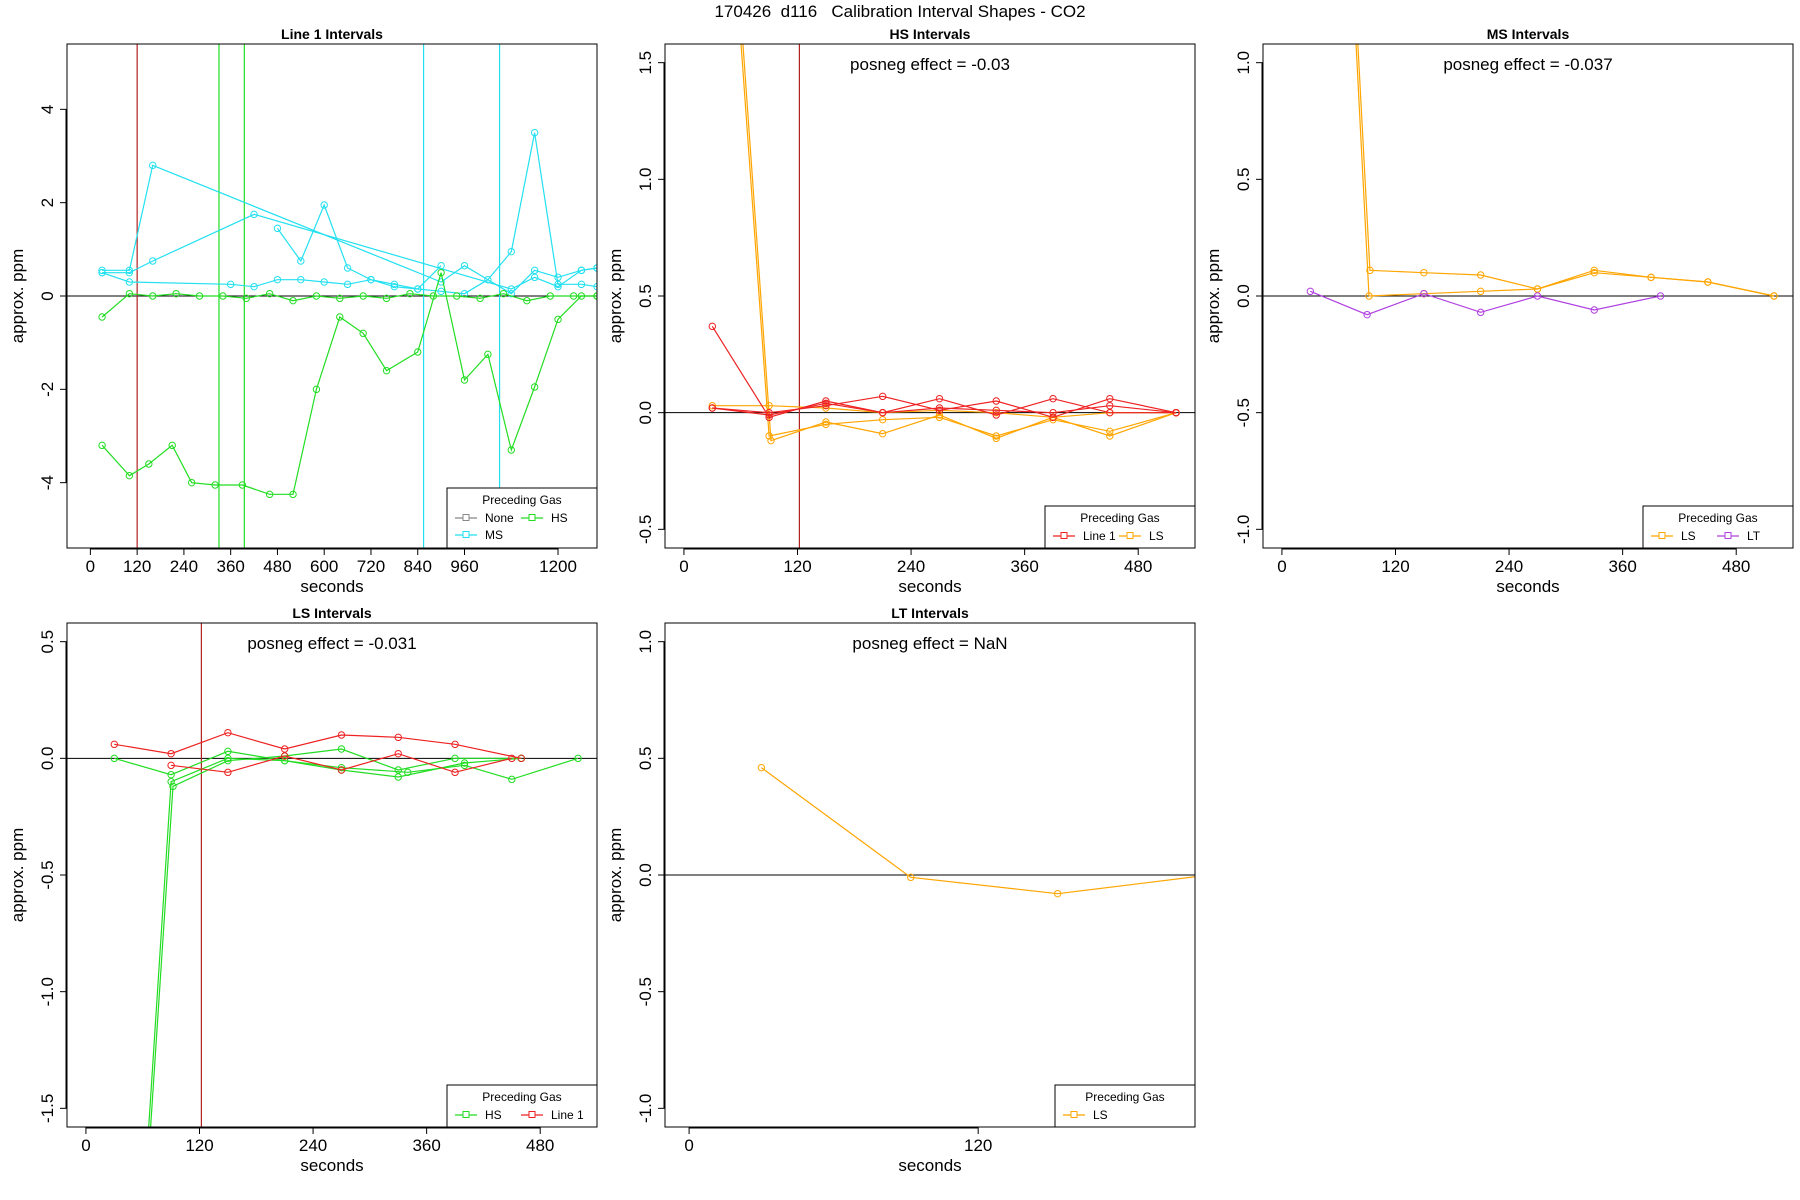 This screenshot has width=1800, height=1200. I want to click on chart-title: HS Intervals, so click(930, 34).